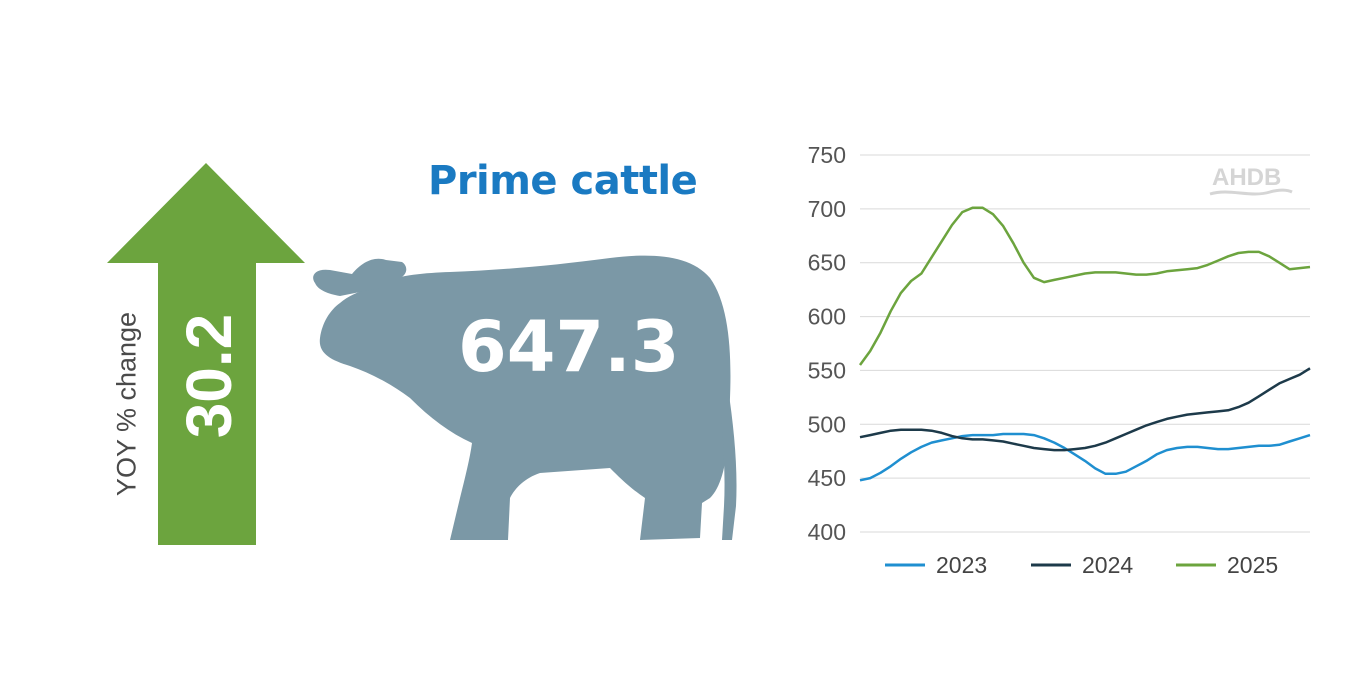  I want to click on y-tick-label: 650, so click(827, 263).